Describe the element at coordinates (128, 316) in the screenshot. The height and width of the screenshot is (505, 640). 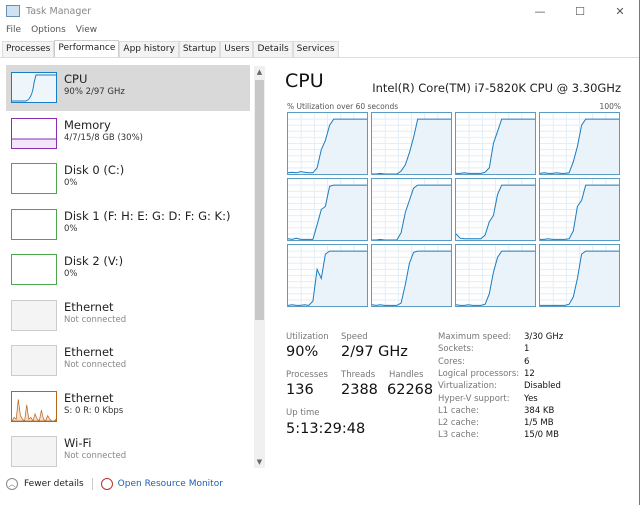
I see `sidebar-item-ethernet-5: Ethernet Not connected` at that location.